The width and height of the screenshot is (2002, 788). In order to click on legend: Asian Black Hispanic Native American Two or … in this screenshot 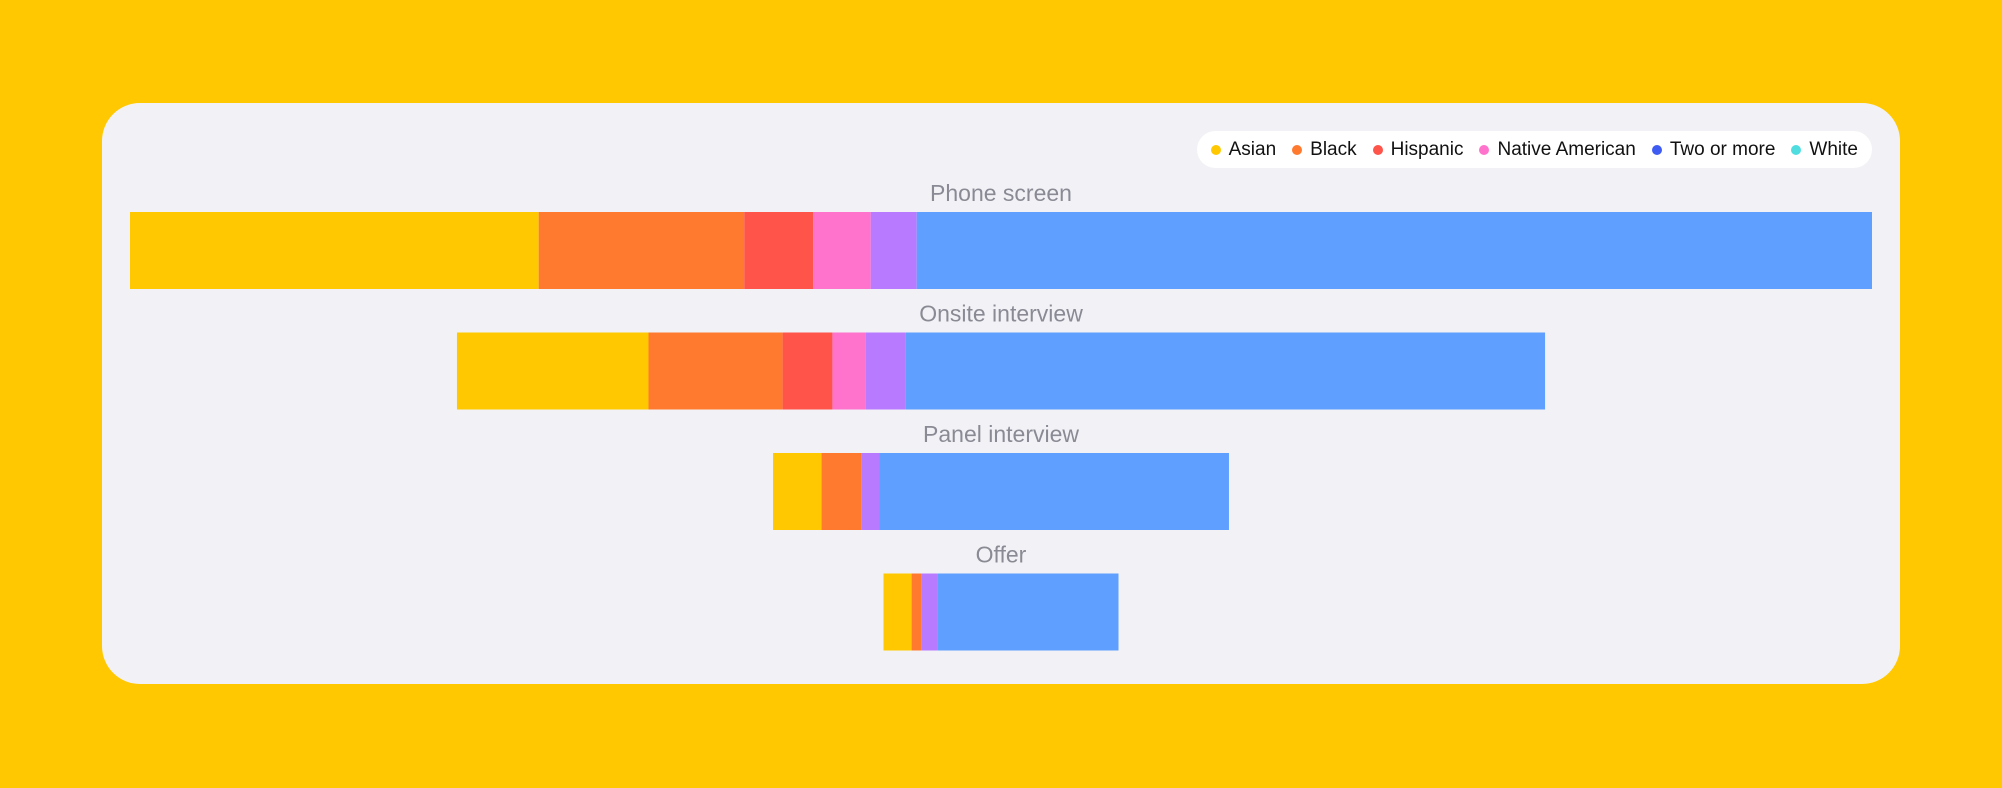, I will do `click(1534, 149)`.